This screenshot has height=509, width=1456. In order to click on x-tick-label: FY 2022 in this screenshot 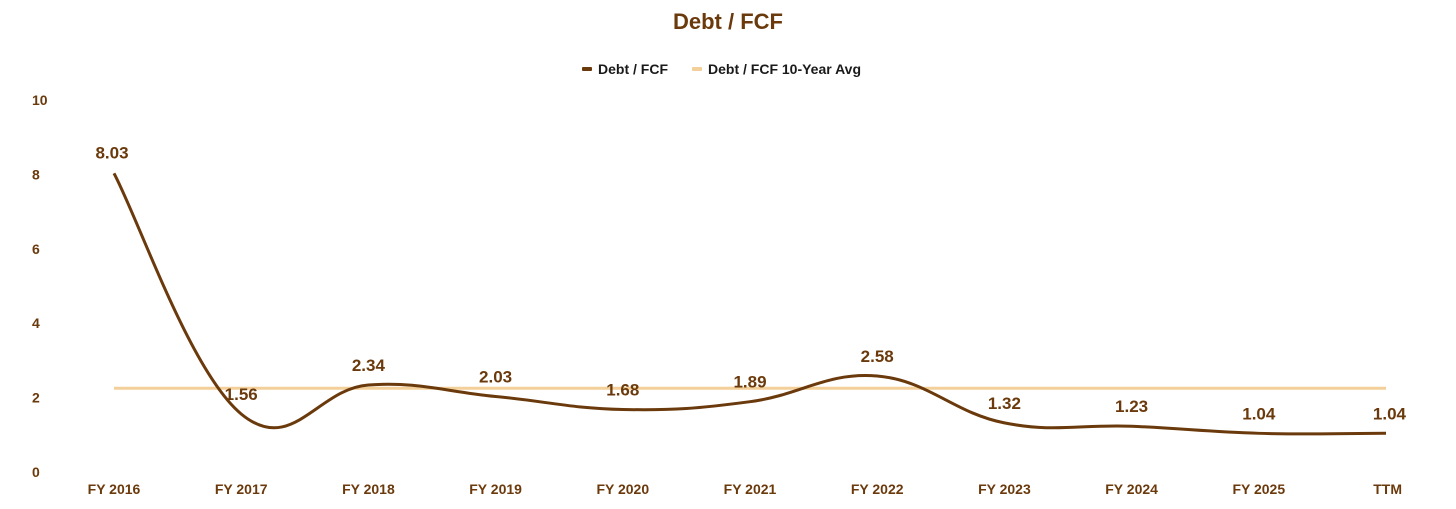, I will do `click(877, 489)`.